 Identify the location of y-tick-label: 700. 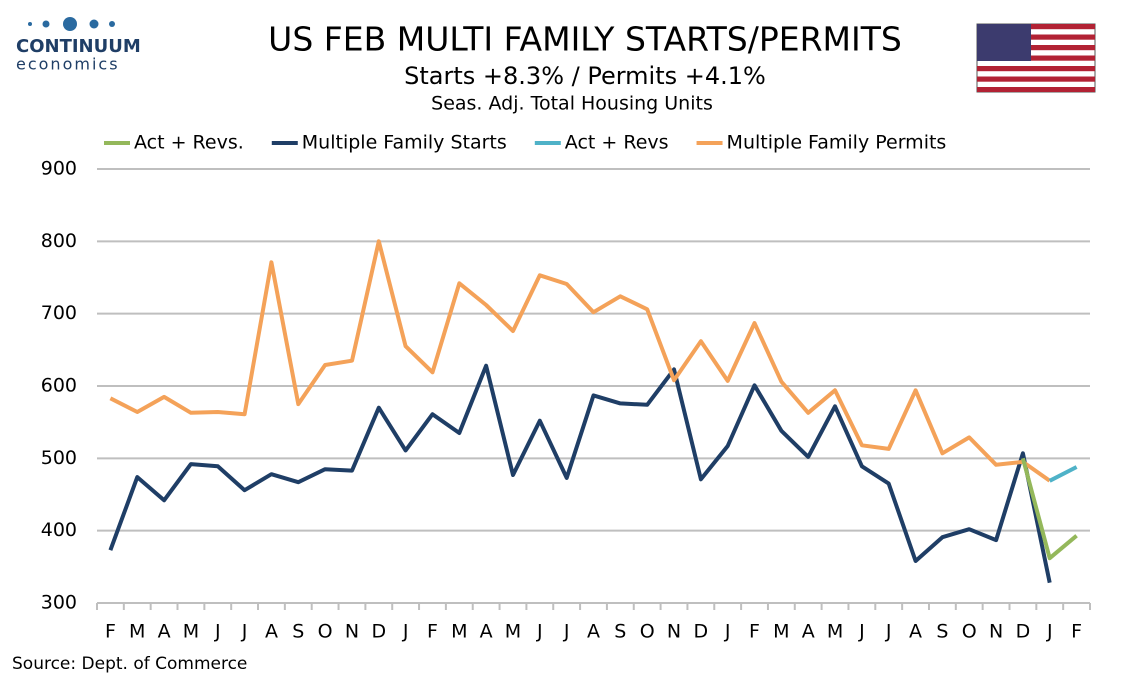
(59, 313).